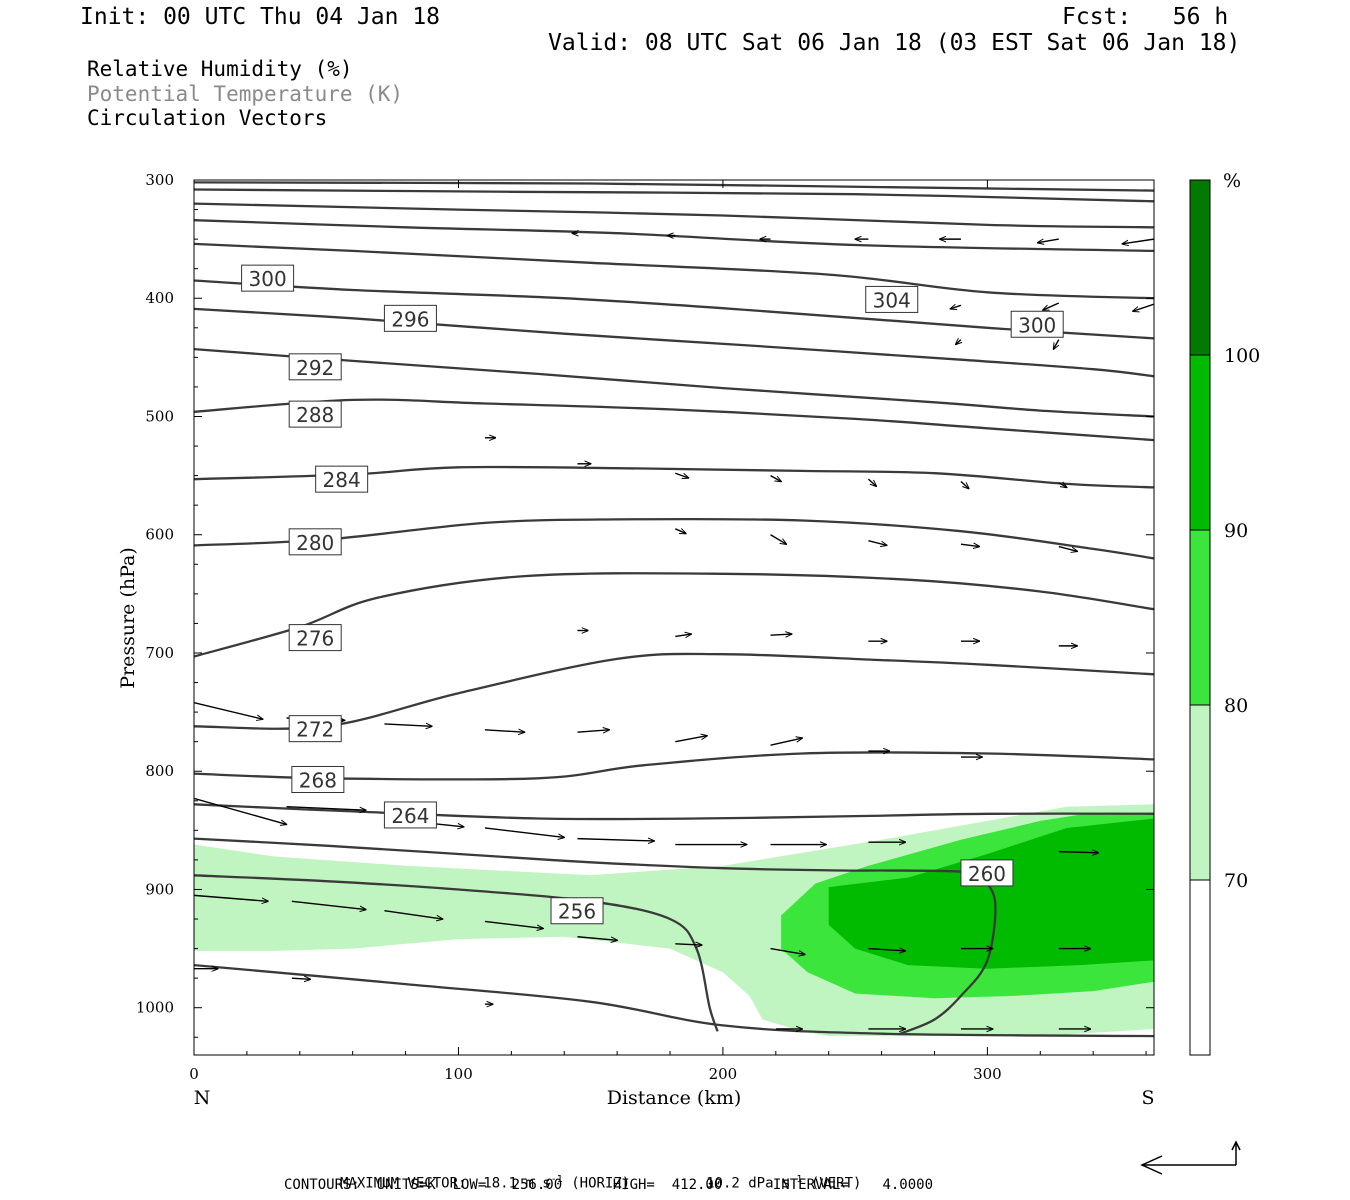  I want to click on contour-label-304: 304, so click(892, 300).